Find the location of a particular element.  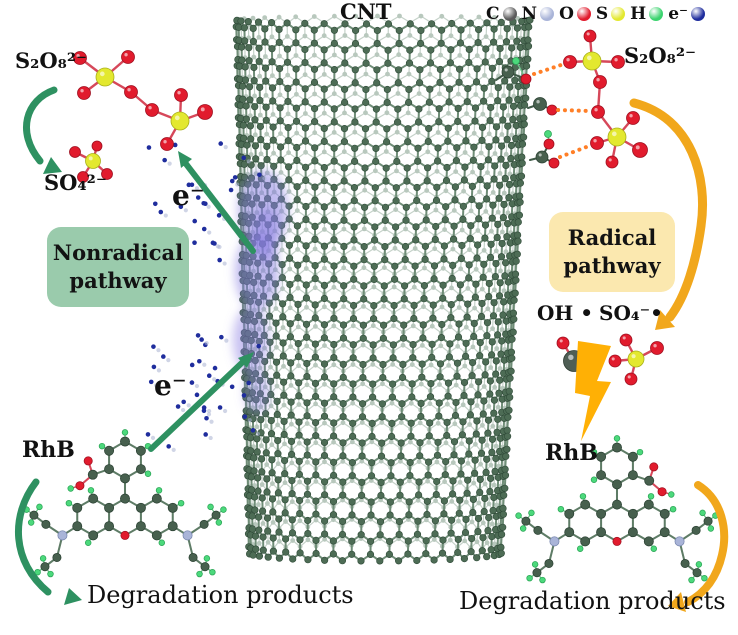

sulfate-radical-molecule is located at coordinates (636, 359).